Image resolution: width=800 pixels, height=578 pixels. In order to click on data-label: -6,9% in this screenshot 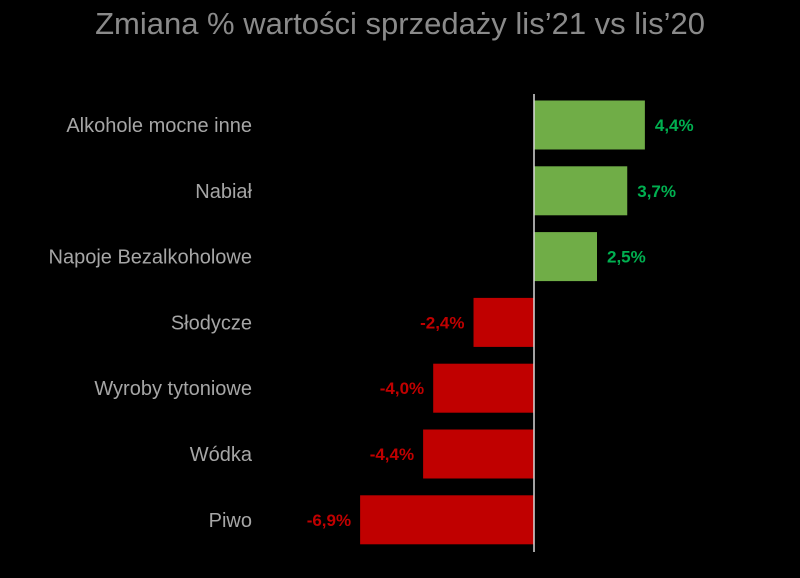, I will do `click(329, 520)`.